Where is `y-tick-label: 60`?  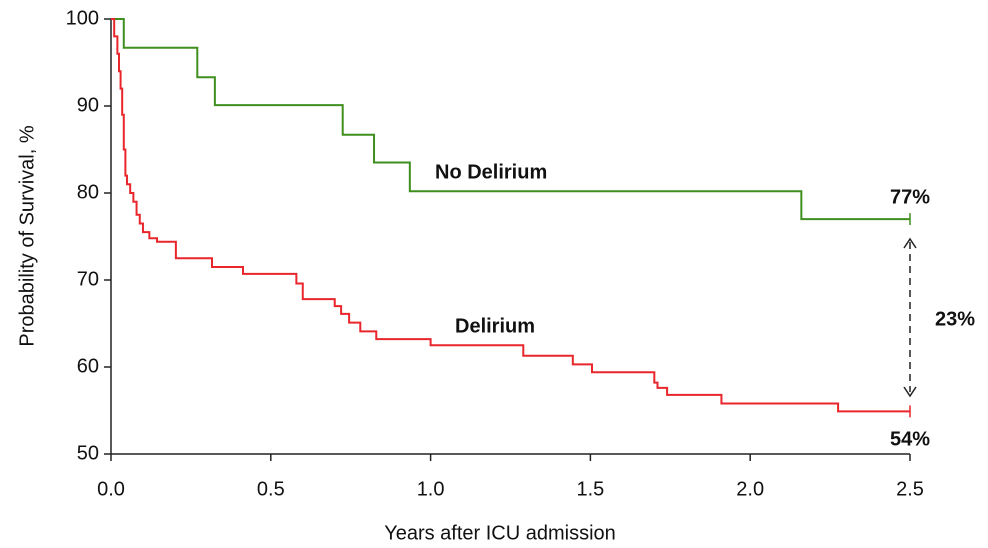 y-tick-label: 60 is located at coordinates (88, 366).